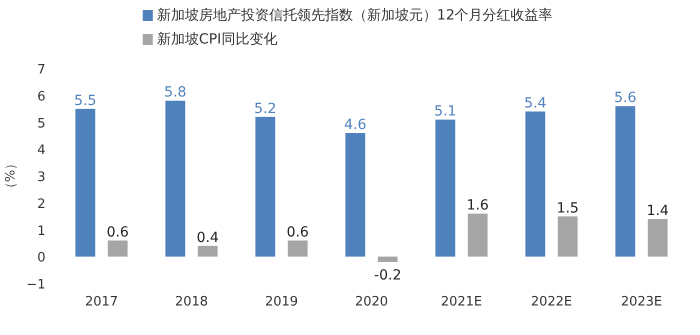 Image resolution: width=700 pixels, height=335 pixels. Describe the element at coordinates (10, 176) in the screenshot. I see `y-axis-title: （%）` at that location.